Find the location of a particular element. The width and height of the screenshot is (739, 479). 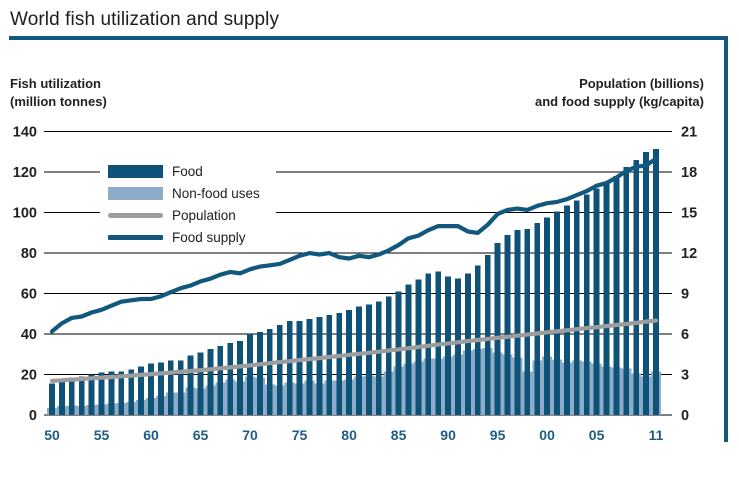

left-axis-title: Fish utilization (million tonnes) is located at coordinates (58, 93).